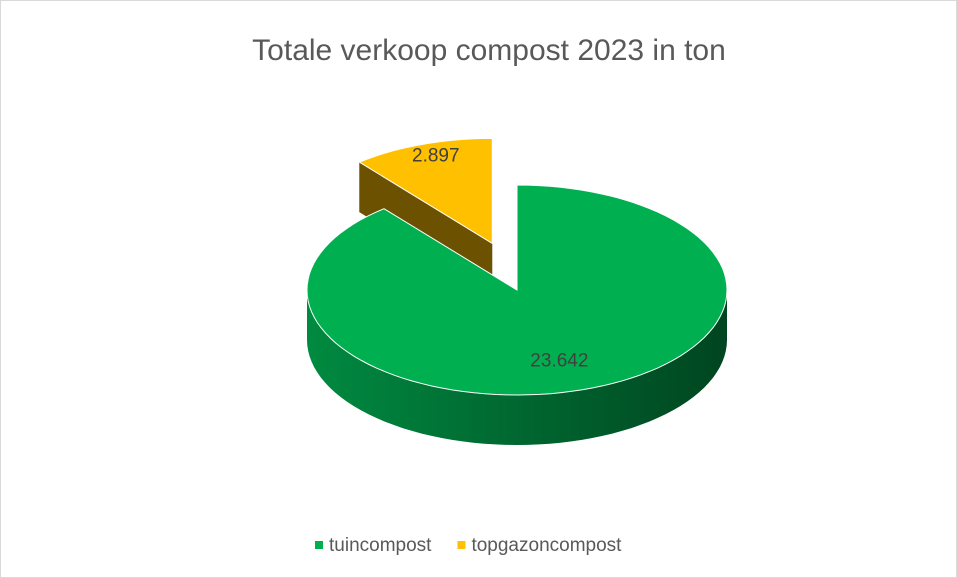 This screenshot has height=578, width=957. I want to click on slice, so click(425, 191).